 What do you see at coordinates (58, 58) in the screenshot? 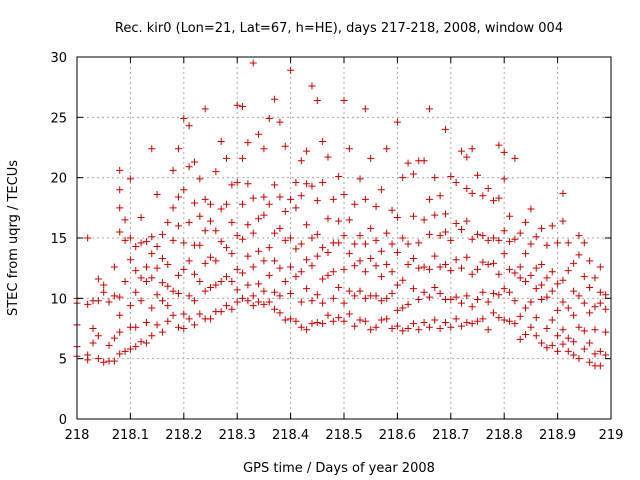
I see `y-tick-label: 30` at bounding box center [58, 58].